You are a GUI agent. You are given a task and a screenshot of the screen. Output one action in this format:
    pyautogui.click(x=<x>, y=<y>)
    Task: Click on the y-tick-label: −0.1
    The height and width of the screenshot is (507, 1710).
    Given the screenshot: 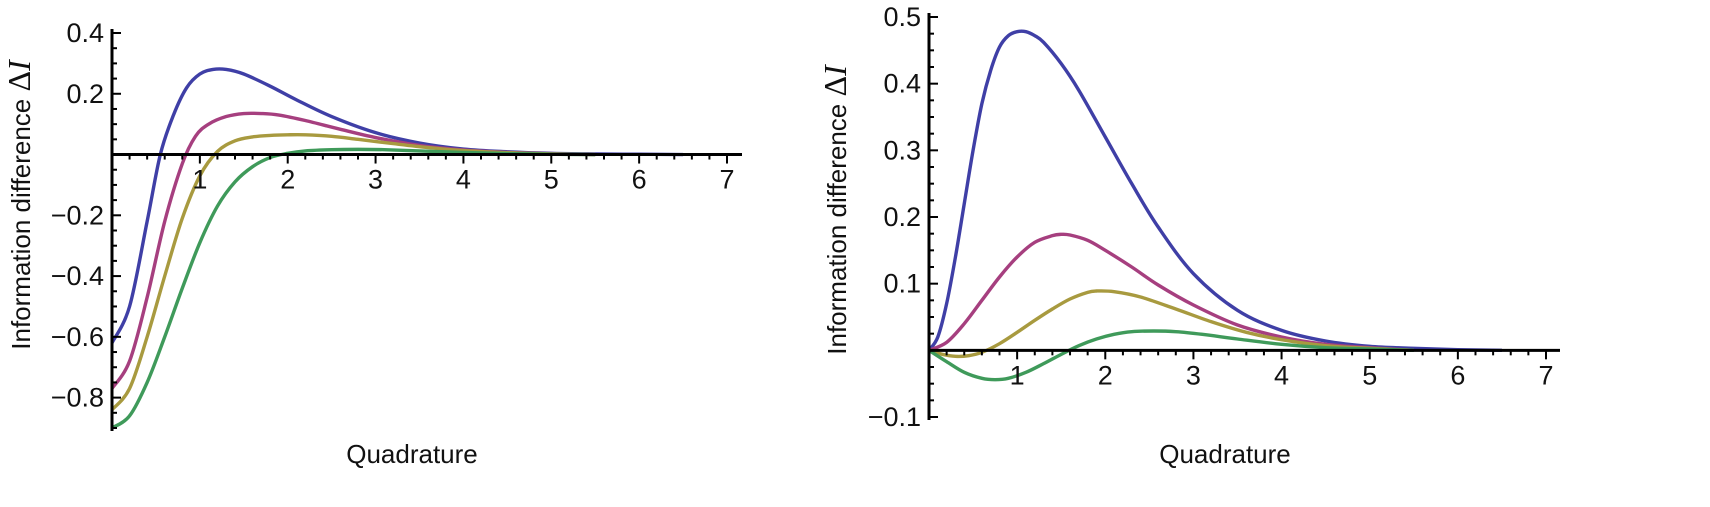 What is the action you would take?
    pyautogui.click(x=894, y=417)
    